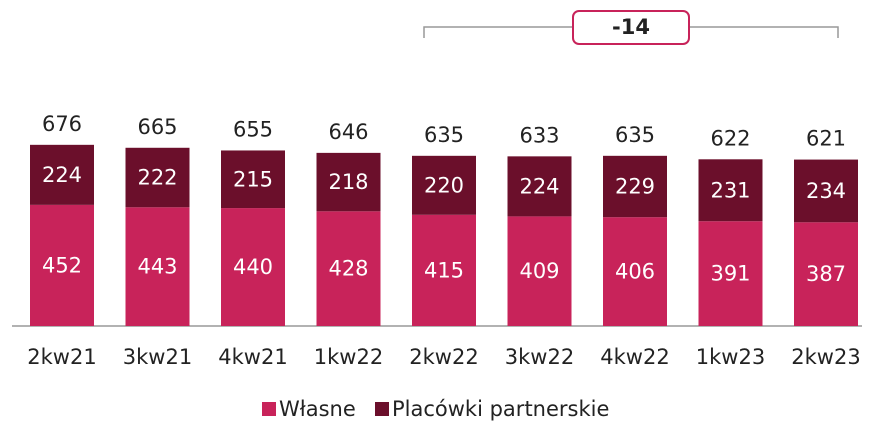  I want to click on x-tick-label: 2kw22, so click(443, 357).